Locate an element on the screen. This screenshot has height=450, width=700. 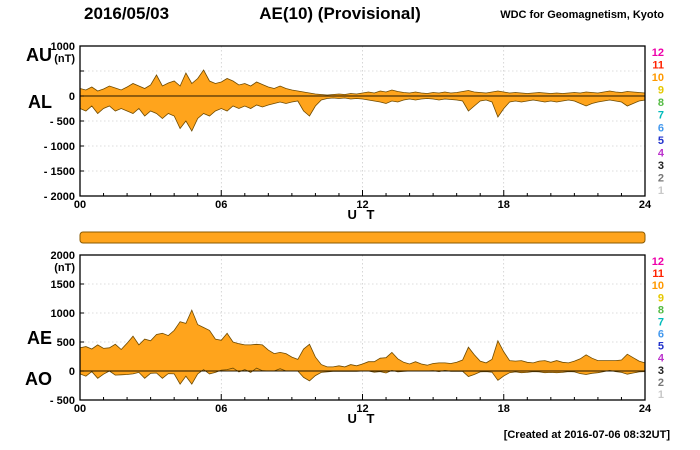
y-tick-label: - 1500 is located at coordinates (59, 172).